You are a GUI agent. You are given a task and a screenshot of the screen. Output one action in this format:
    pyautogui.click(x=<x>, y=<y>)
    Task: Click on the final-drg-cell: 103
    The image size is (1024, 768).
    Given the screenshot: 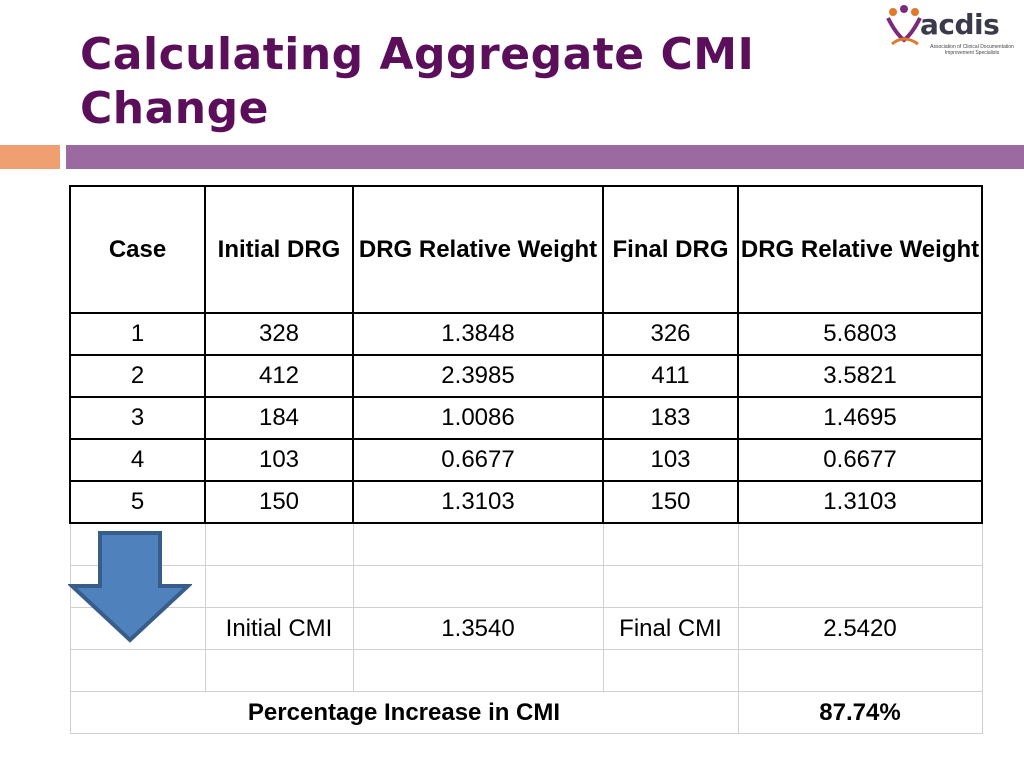 What is the action you would take?
    pyautogui.click(x=670, y=460)
    